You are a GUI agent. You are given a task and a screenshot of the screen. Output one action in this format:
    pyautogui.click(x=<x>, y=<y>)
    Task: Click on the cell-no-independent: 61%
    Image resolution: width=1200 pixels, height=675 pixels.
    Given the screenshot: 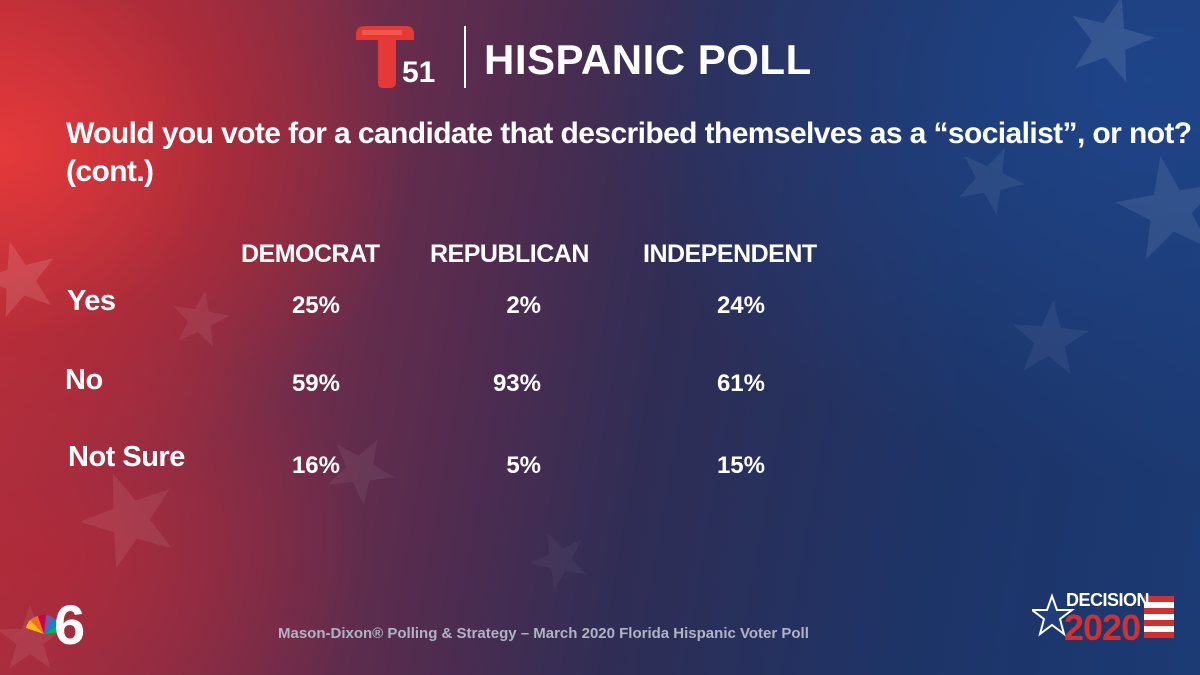 What is the action you would take?
    pyautogui.click(x=740, y=383)
    